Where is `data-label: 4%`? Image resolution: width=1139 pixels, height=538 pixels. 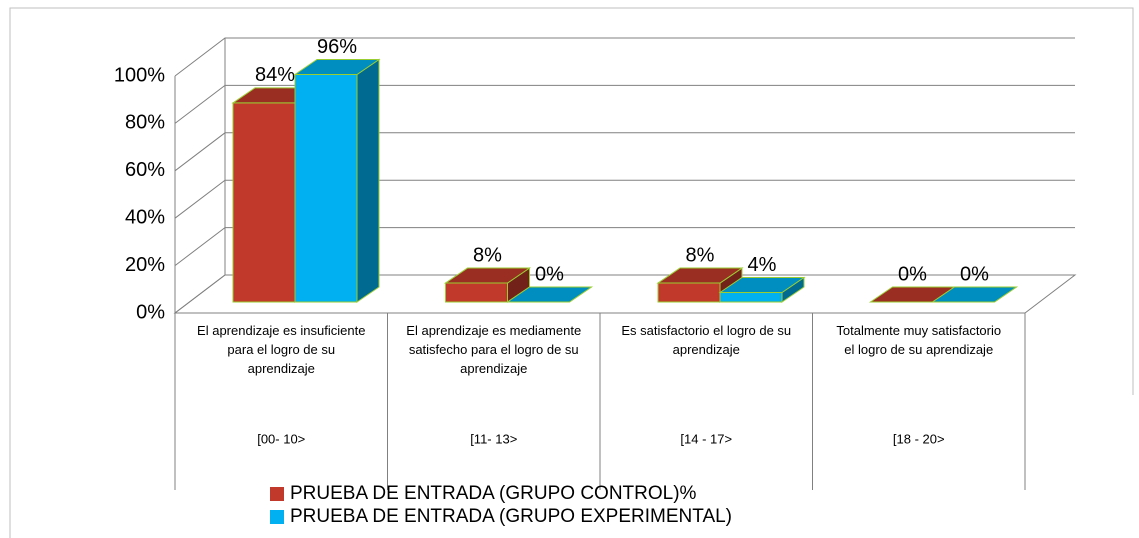
data-label: 4% is located at coordinates (762, 265).